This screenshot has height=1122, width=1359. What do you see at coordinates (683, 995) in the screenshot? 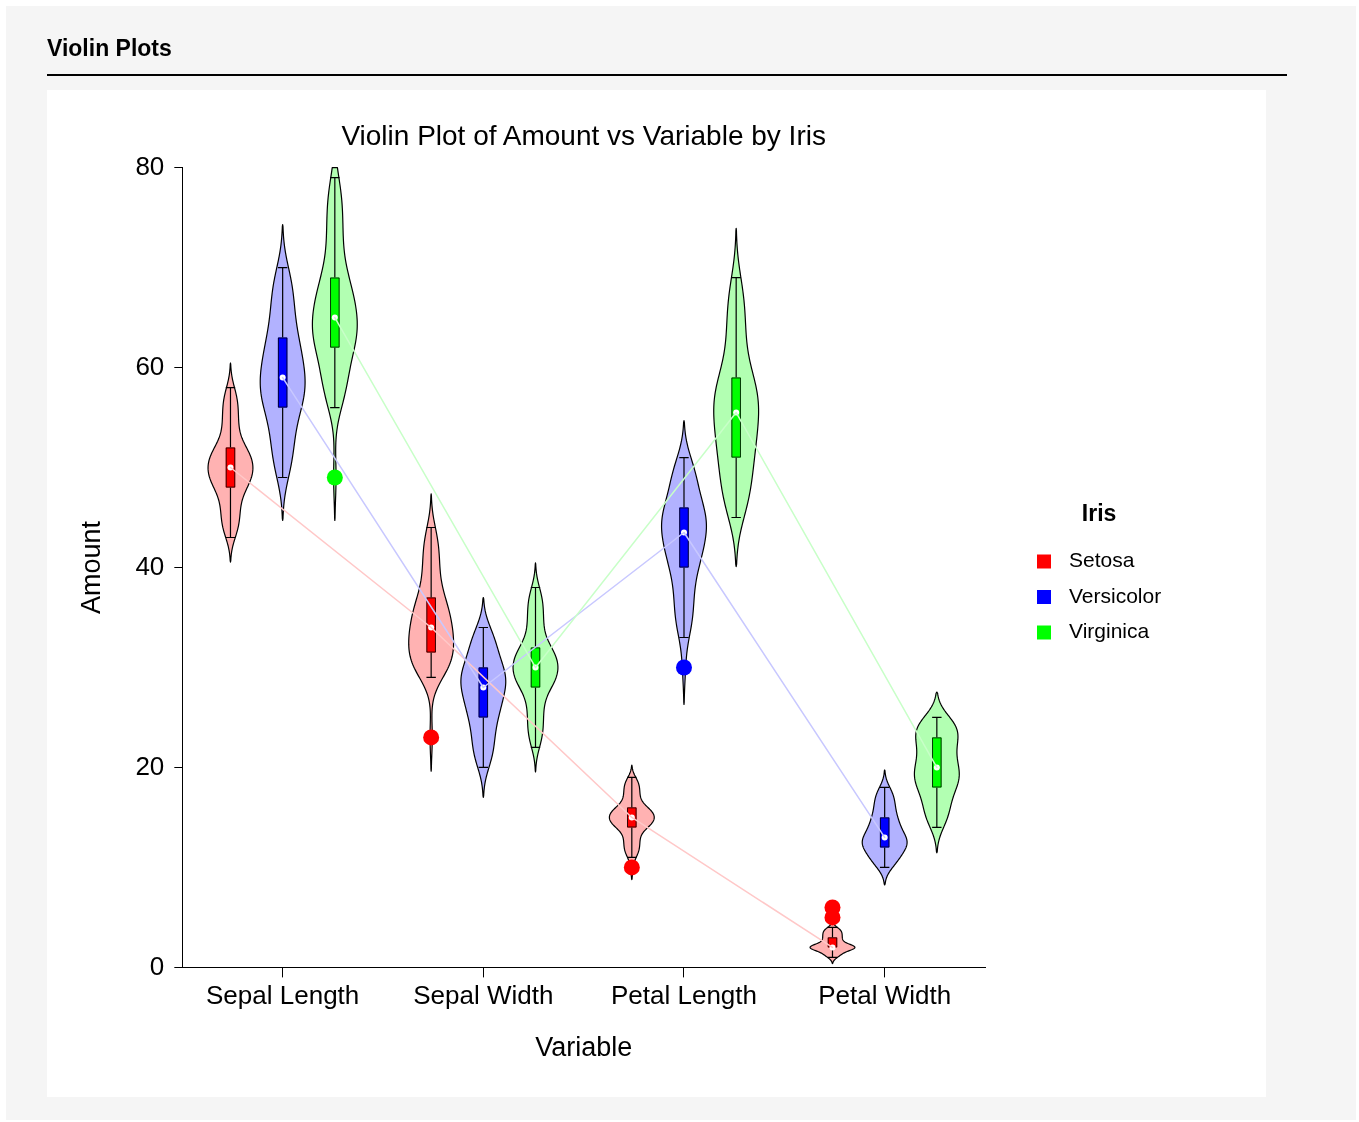
I see `x-tick-label: Petal Length` at bounding box center [683, 995].